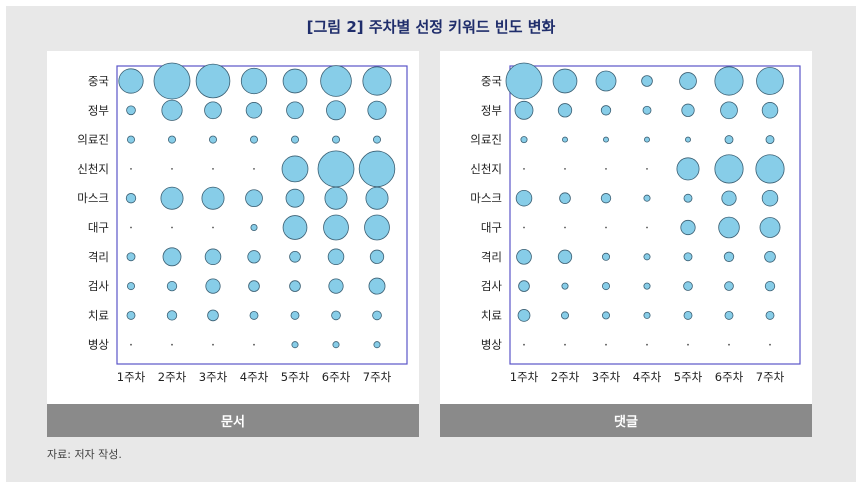 The width and height of the screenshot is (862, 490). What do you see at coordinates (99, 345) in the screenshot?
I see `y-tick-label: 병상` at bounding box center [99, 345].